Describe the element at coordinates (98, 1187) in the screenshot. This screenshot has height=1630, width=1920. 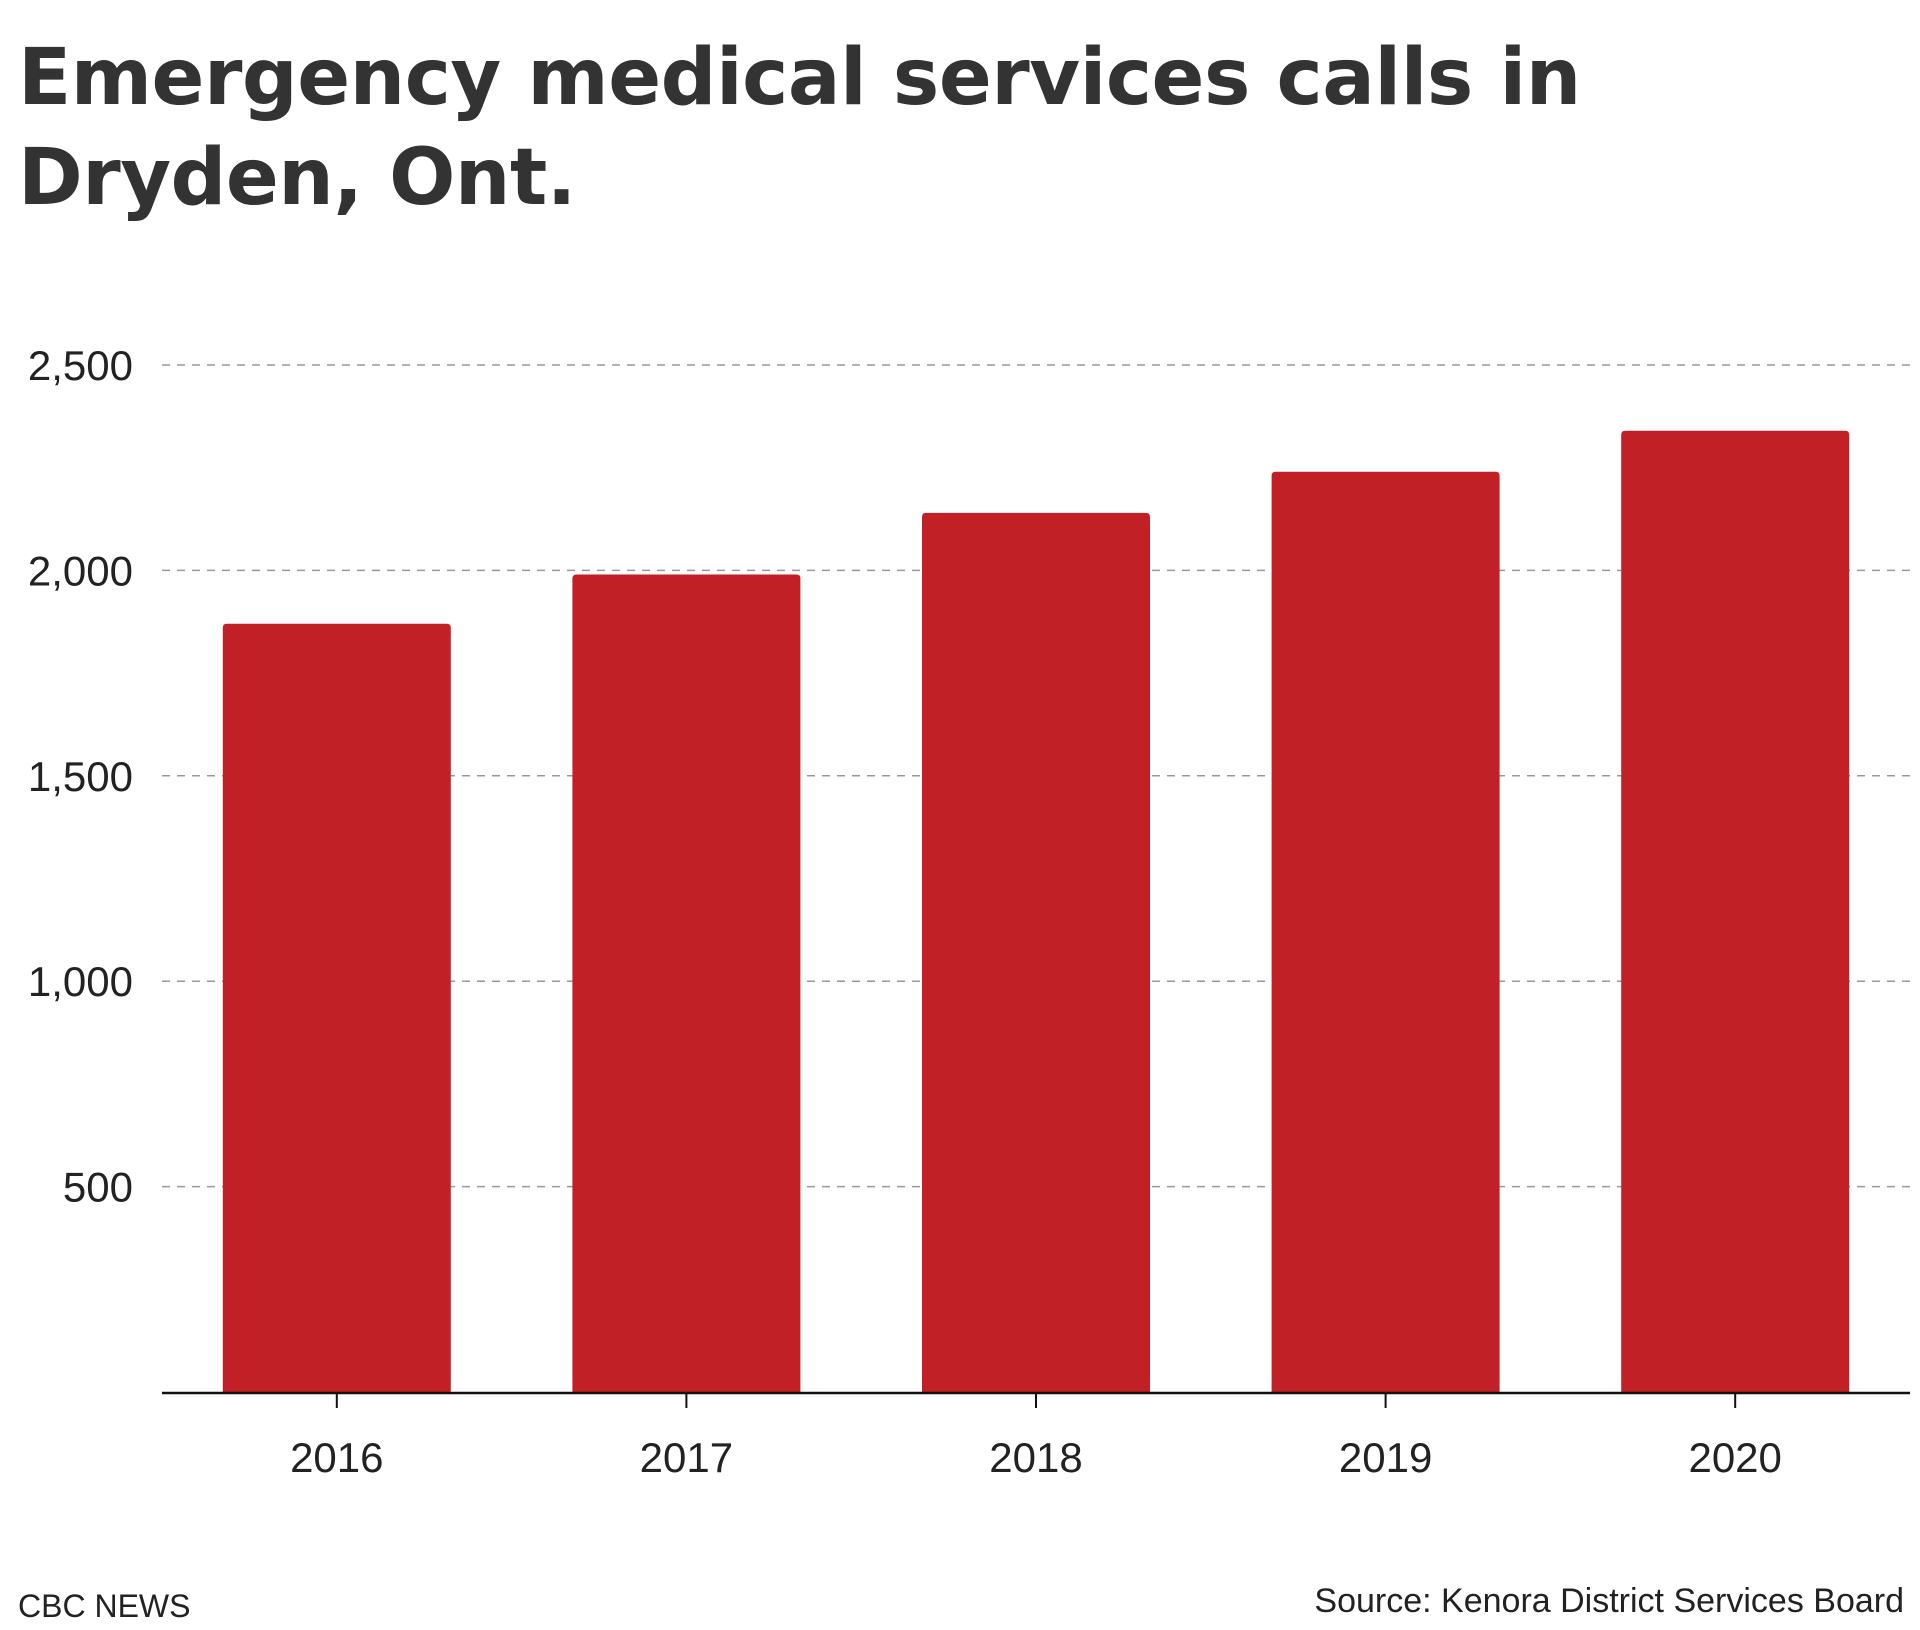
I see `y-tick-label: 500` at that location.